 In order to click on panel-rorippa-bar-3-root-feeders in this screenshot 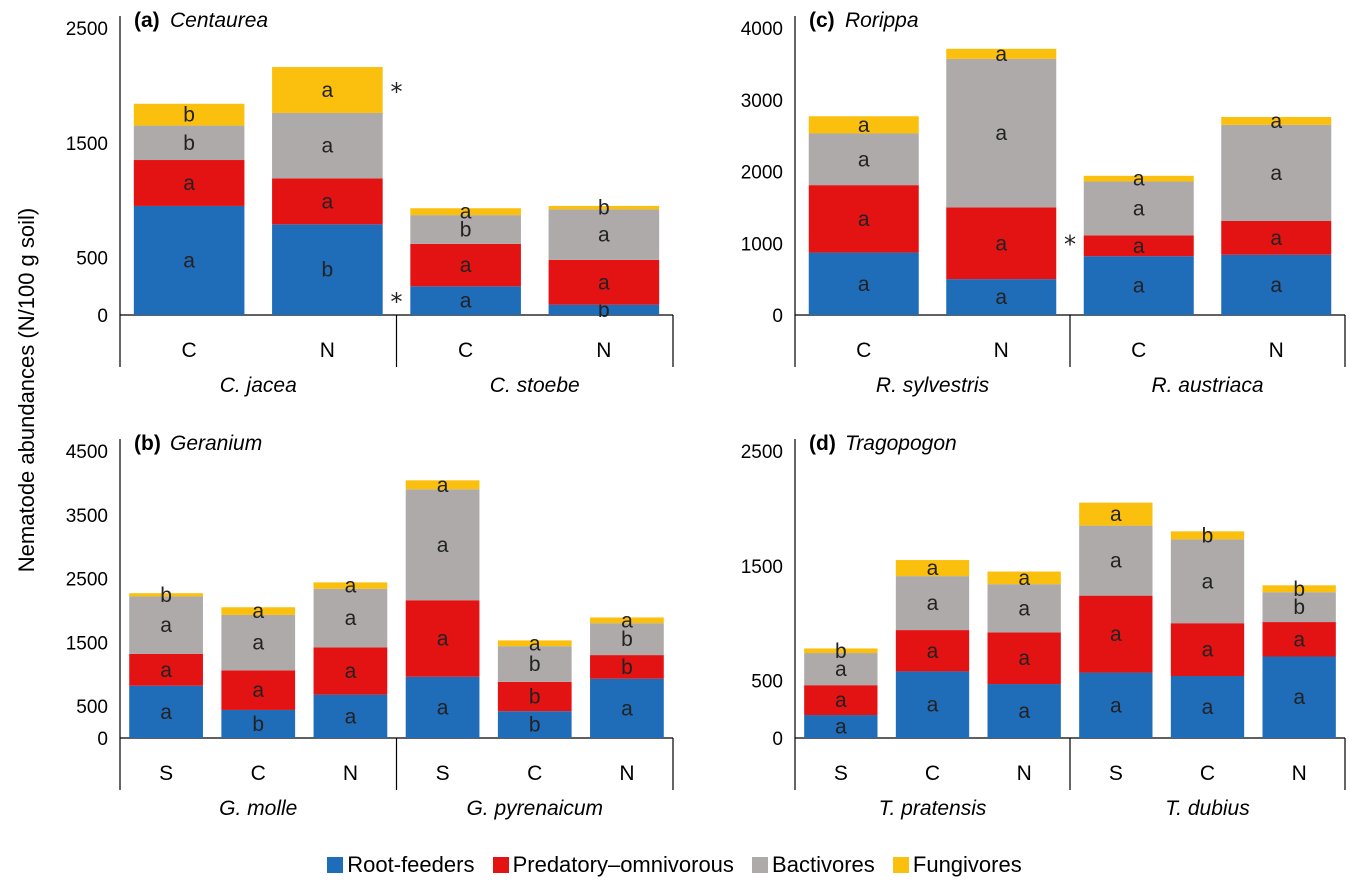, I will do `click(1276, 284)`.